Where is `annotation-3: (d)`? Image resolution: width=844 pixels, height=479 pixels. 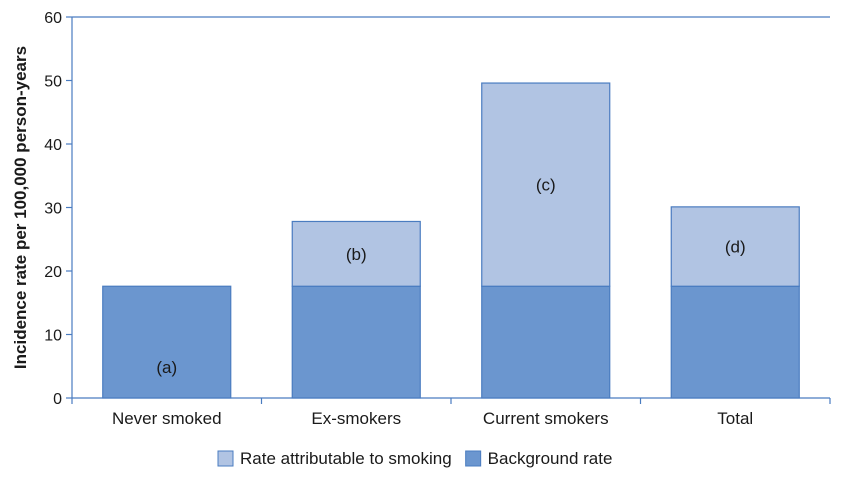 annotation-3: (d) is located at coordinates (735, 247).